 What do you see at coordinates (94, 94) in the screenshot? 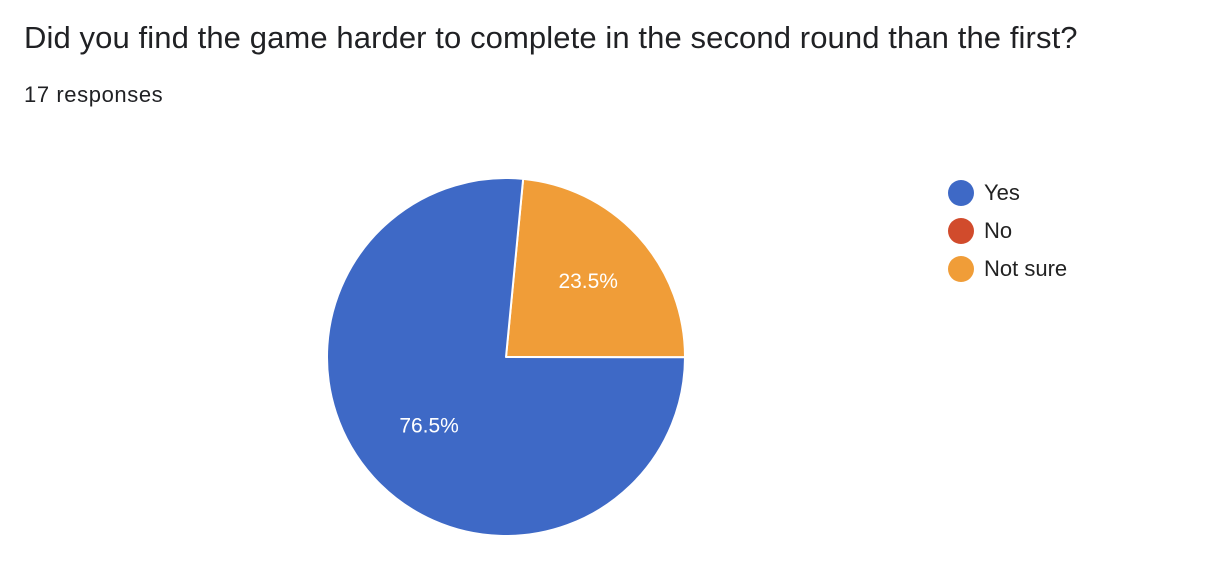
I see `responses-count: 17 responses` at bounding box center [94, 94].